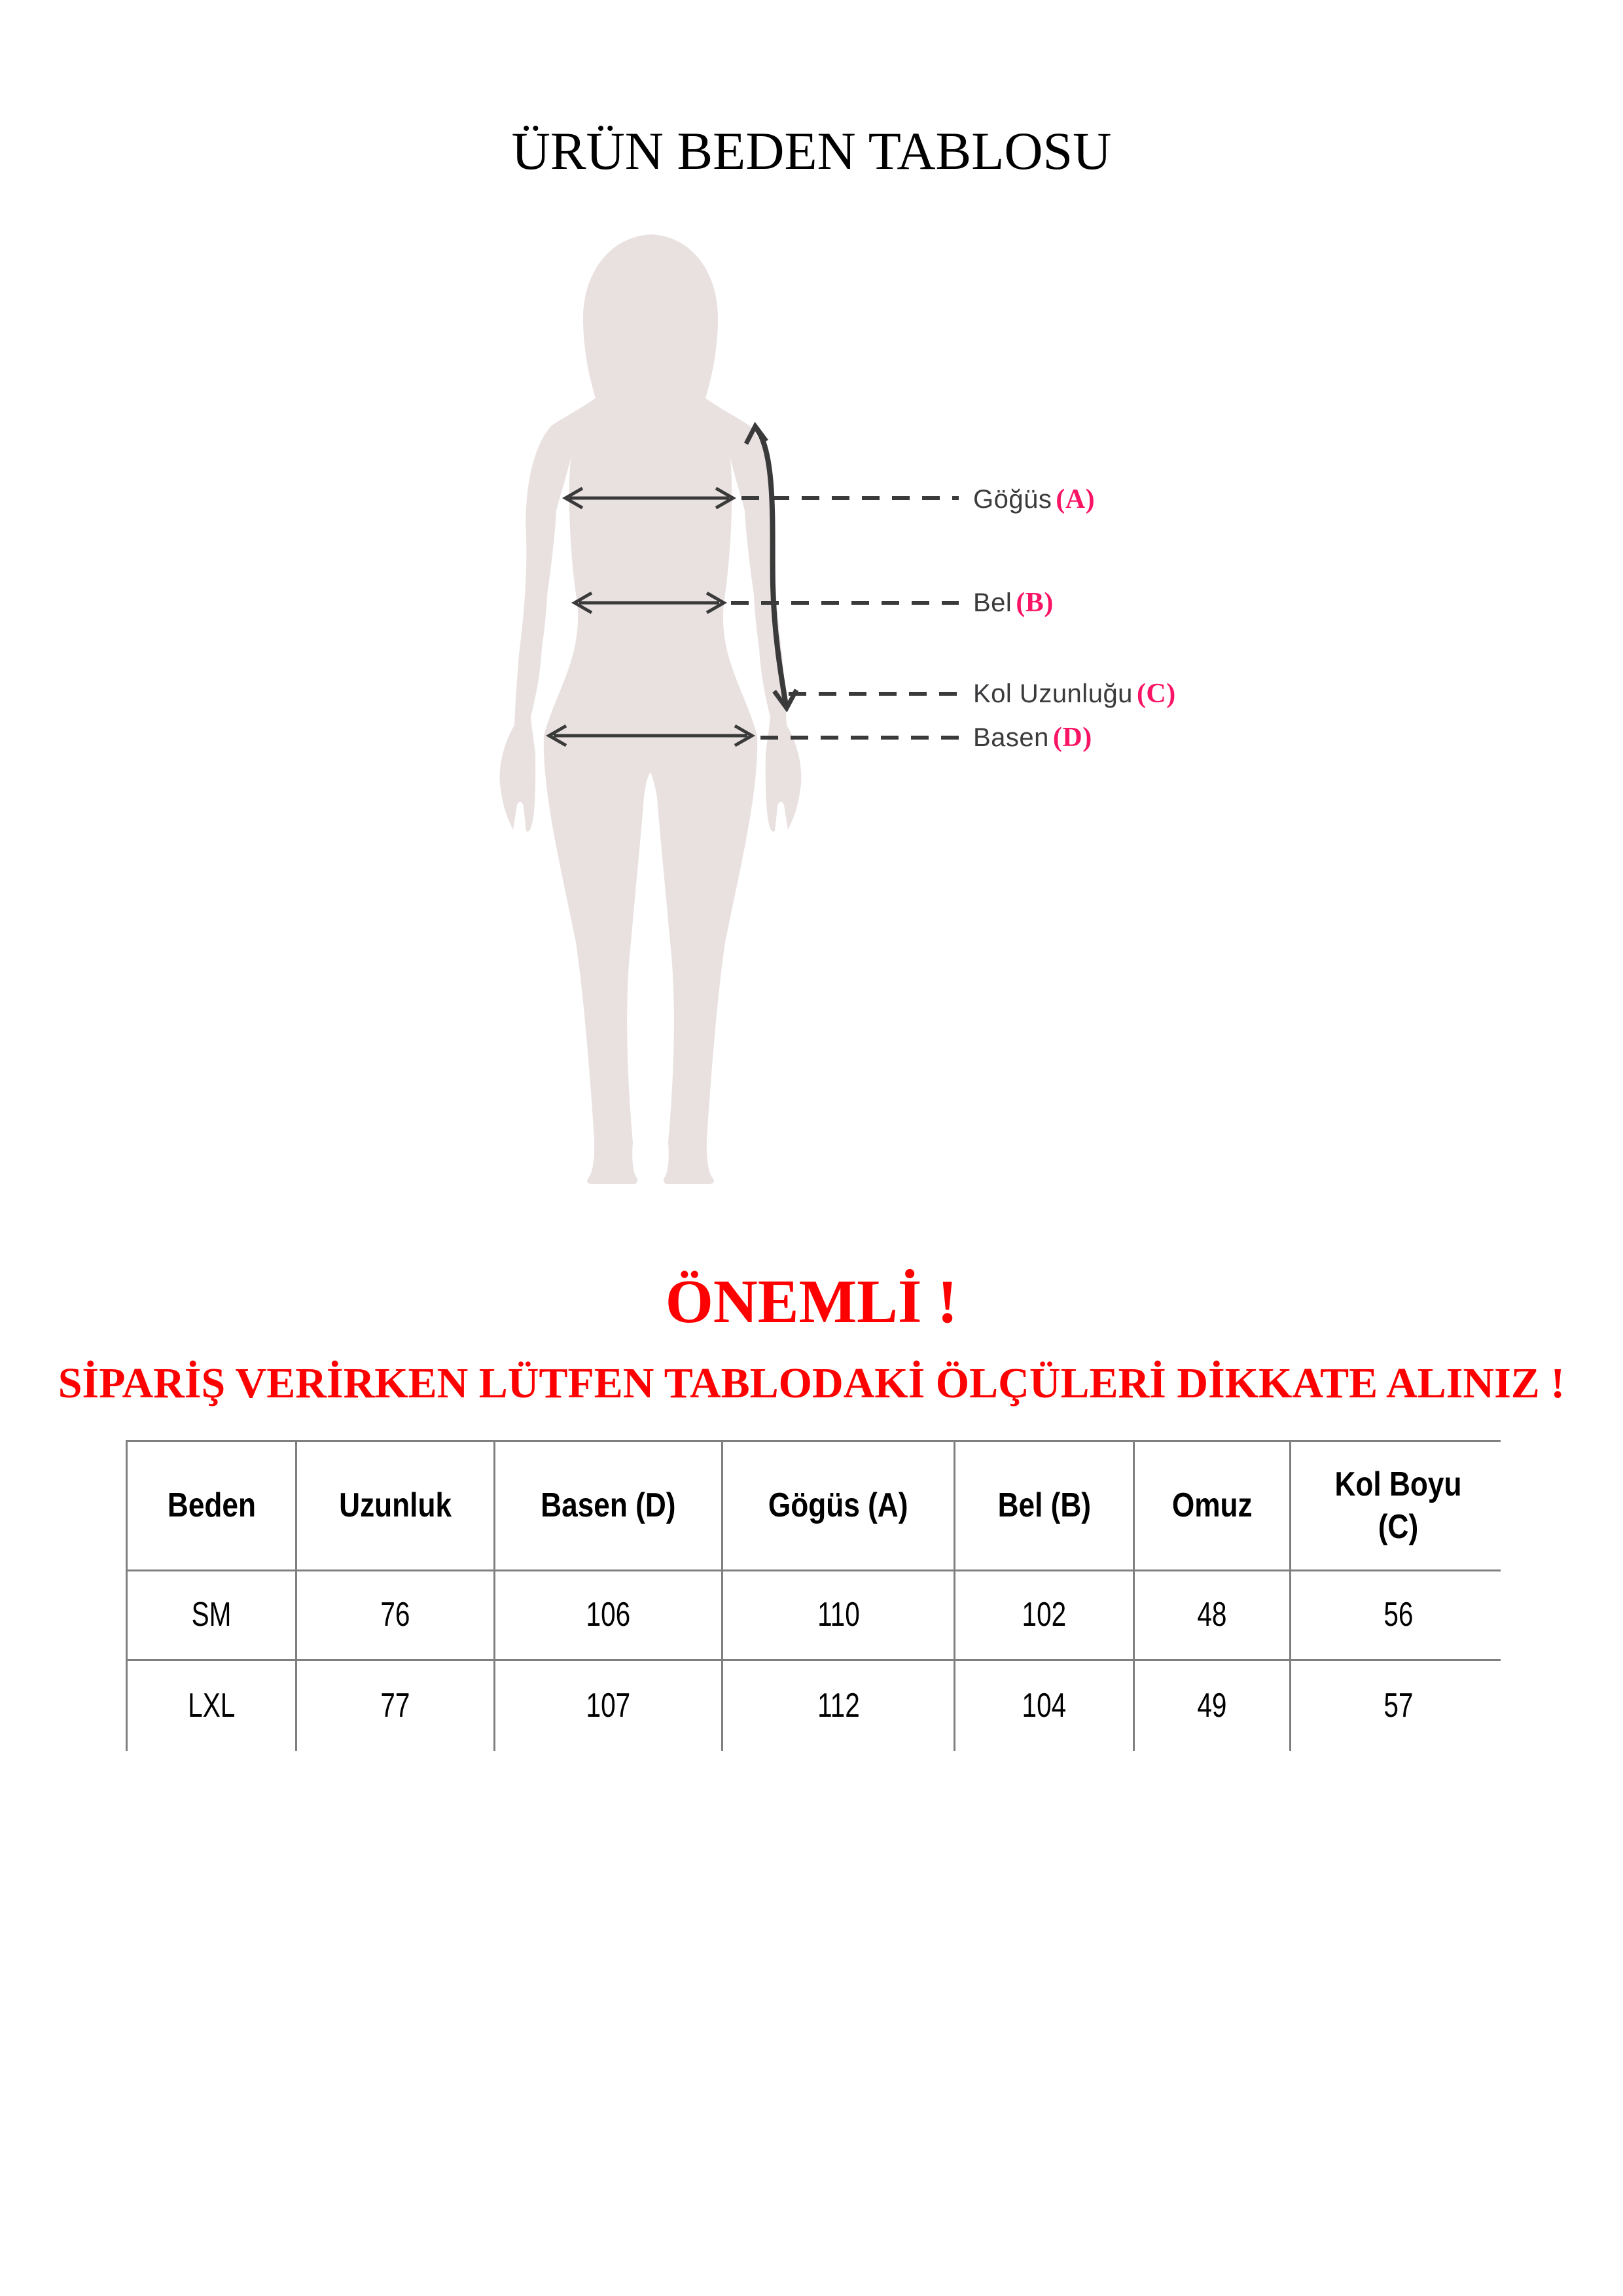 The width and height of the screenshot is (1623, 2296). What do you see at coordinates (1053, 693) in the screenshot?
I see `measure-label-arm-text: Kol Uzunluğu` at bounding box center [1053, 693].